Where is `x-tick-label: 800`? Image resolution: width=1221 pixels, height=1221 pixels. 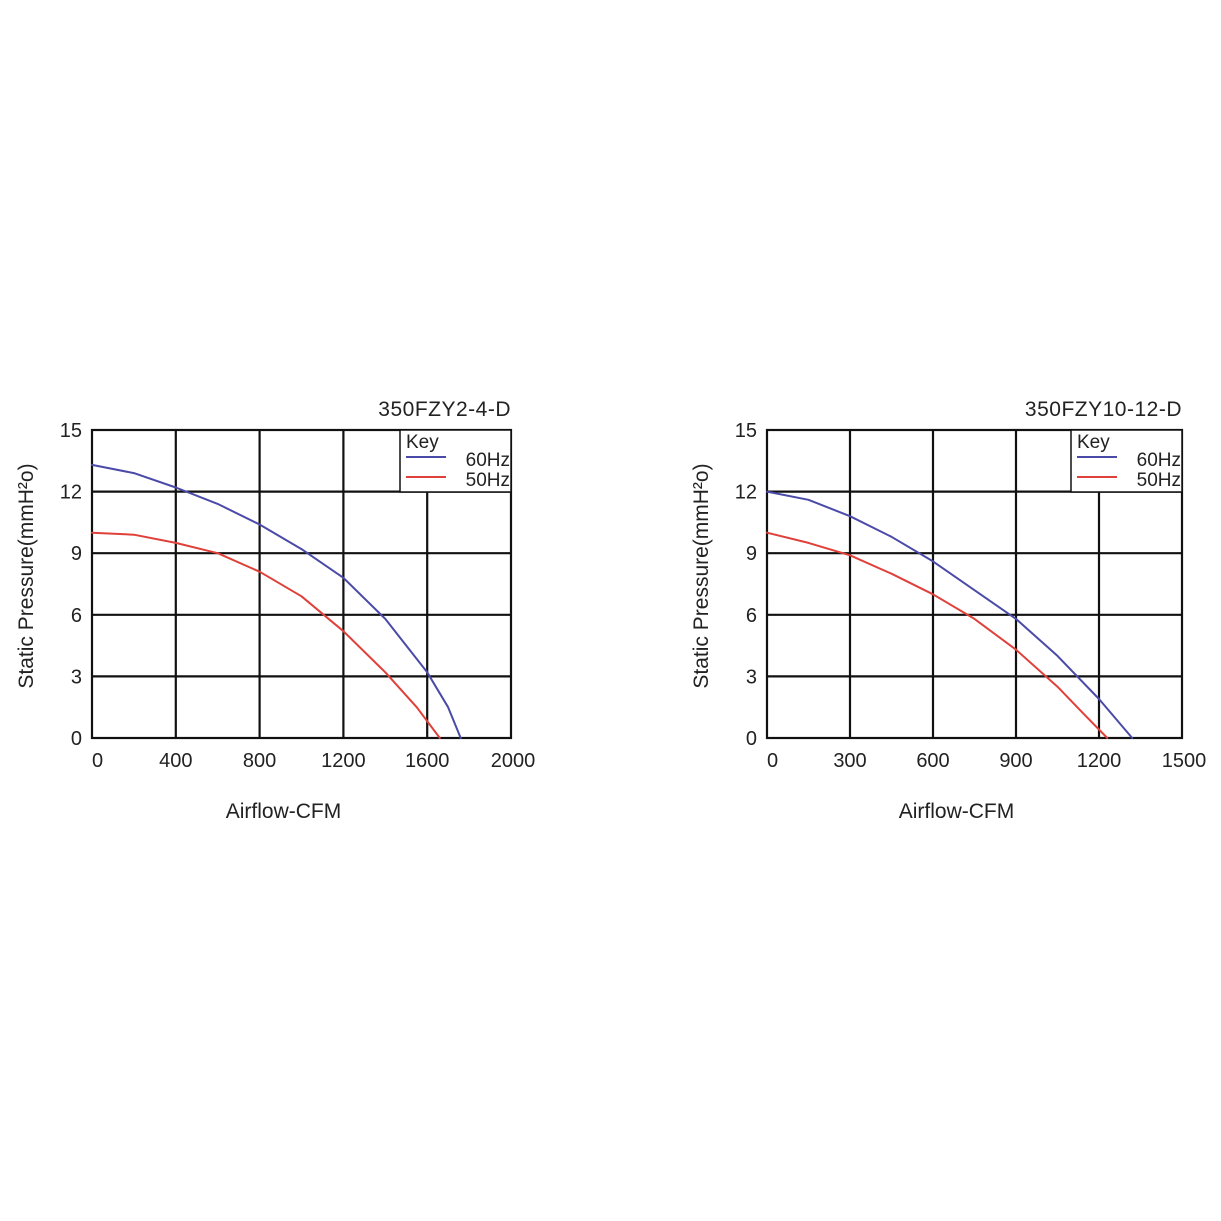
x-tick-label: 800 is located at coordinates (259, 761).